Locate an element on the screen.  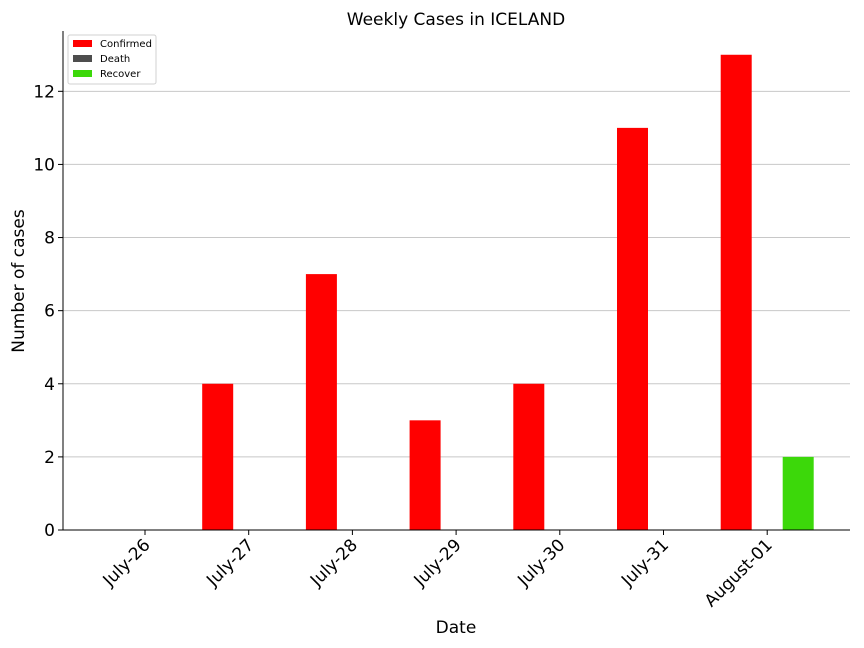
y-tick-label: 0 is located at coordinates (49, 531).